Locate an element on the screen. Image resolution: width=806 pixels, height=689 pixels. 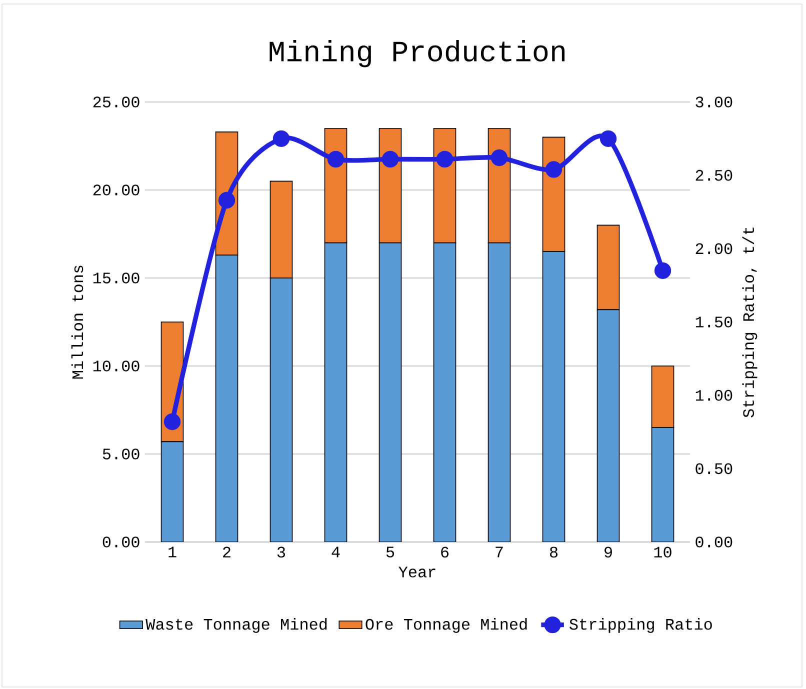
y2-tick-label: 2.00 is located at coordinates (714, 248).